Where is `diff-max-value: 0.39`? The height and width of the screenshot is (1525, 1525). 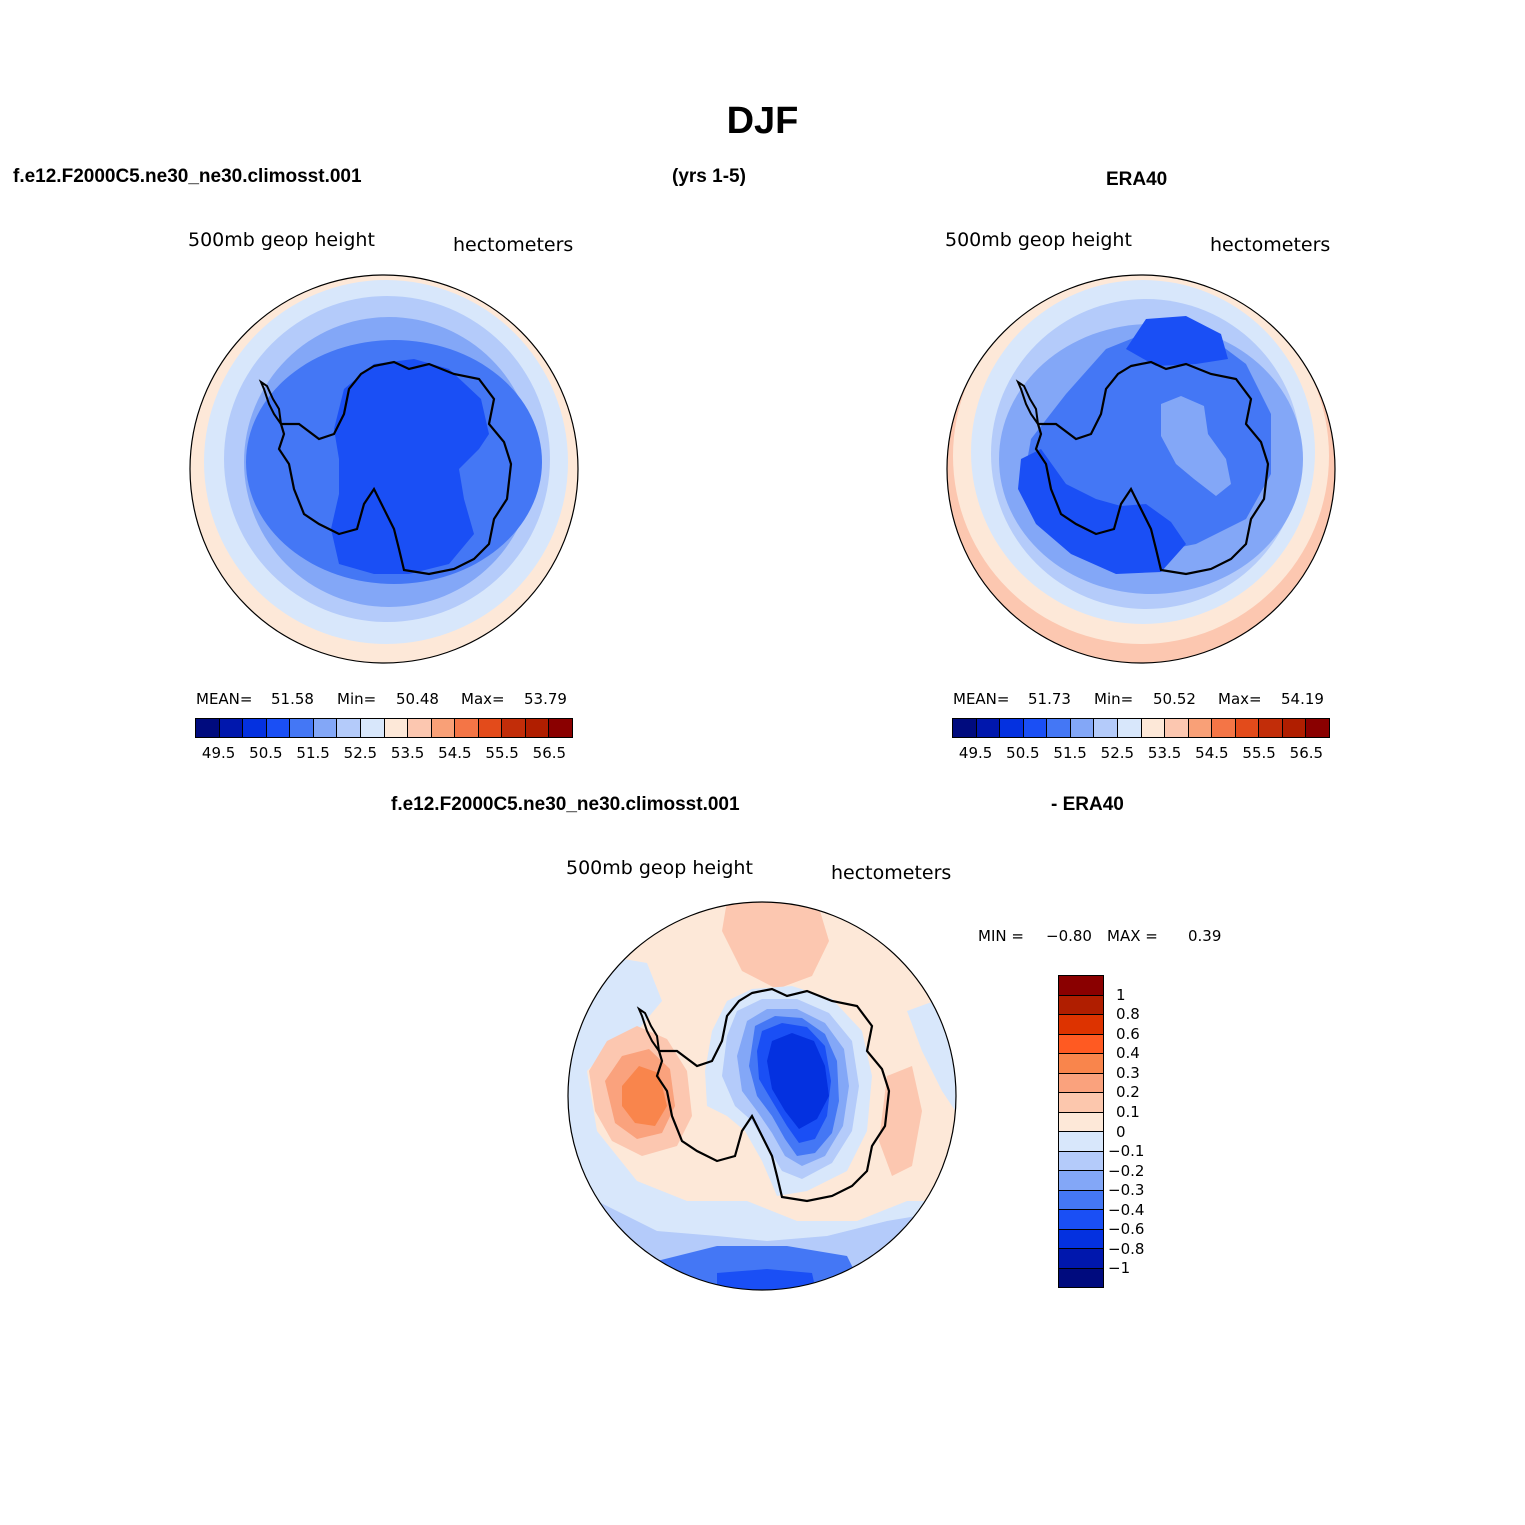 diff-max-value: 0.39 is located at coordinates (1205, 936).